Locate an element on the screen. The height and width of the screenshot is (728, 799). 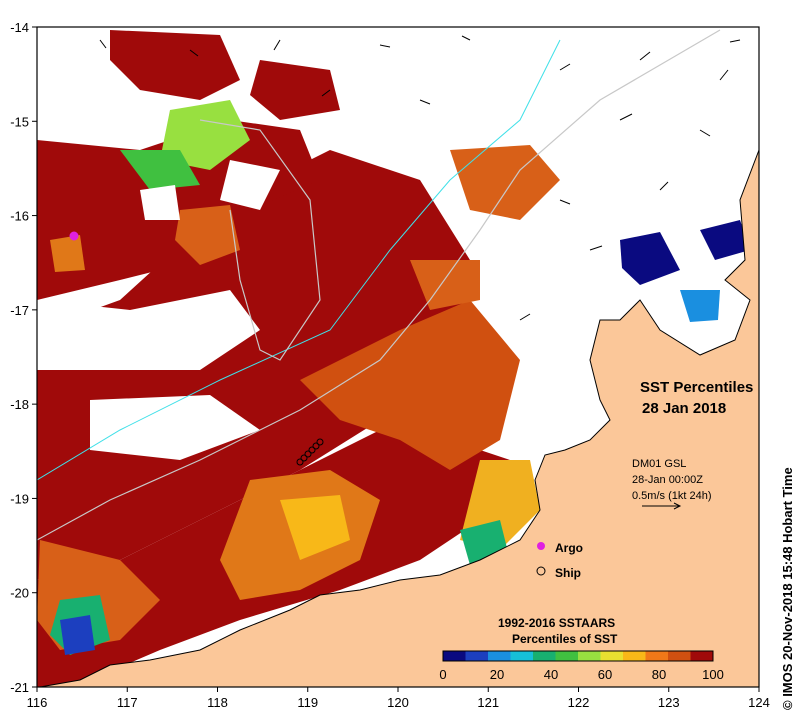
credit-text: © IMOS 20-Nov-2018 15:48 Hobart Time is located at coordinates (787, 588).